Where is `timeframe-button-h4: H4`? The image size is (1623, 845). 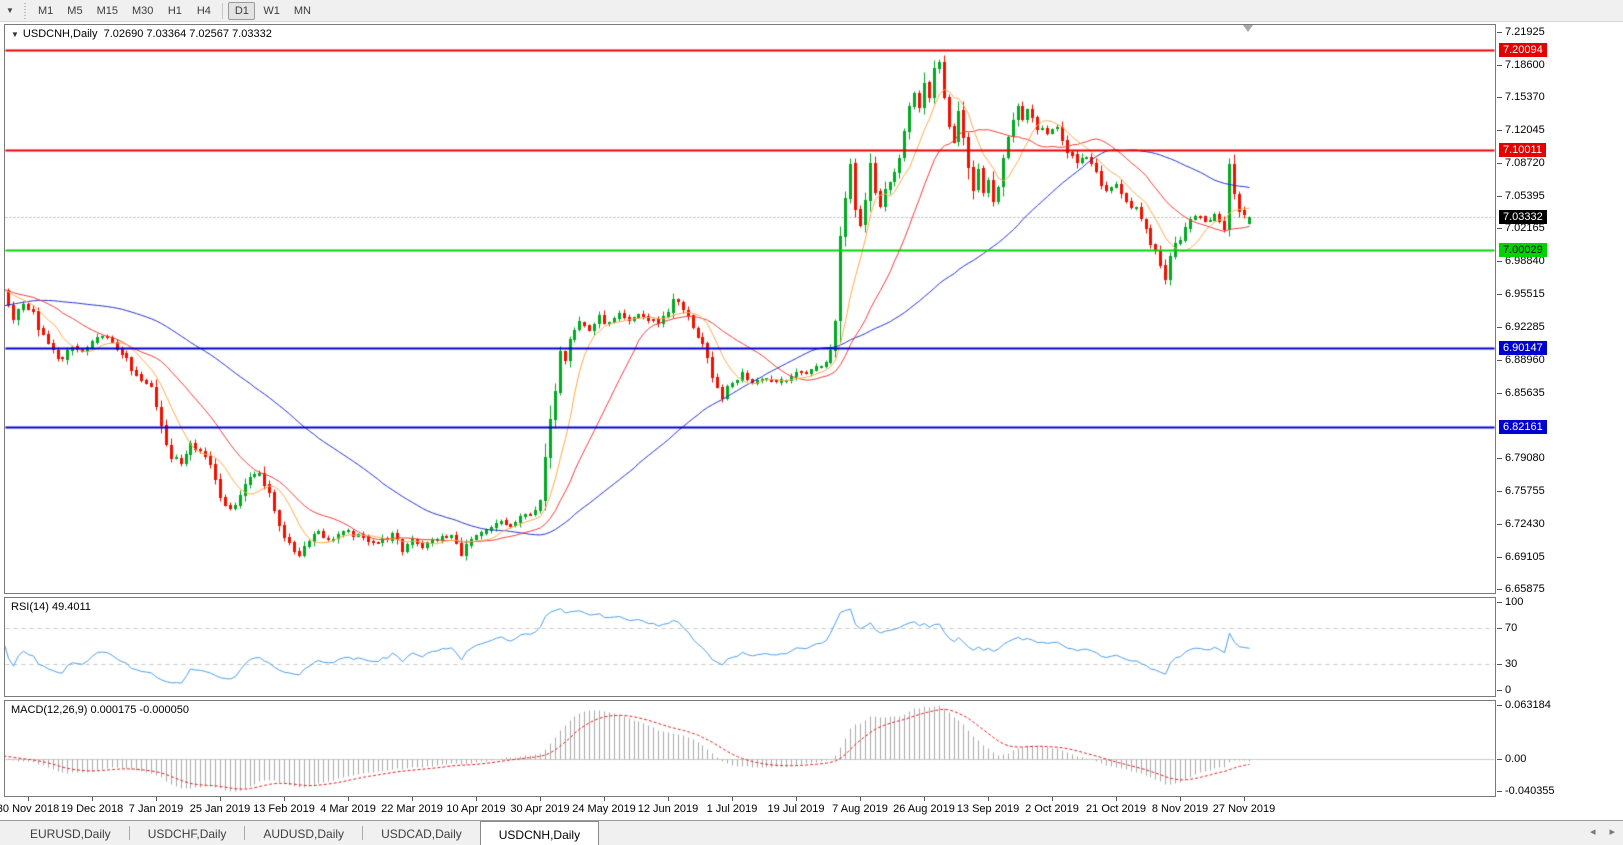
timeframe-button-h4: H4 is located at coordinates (203, 10).